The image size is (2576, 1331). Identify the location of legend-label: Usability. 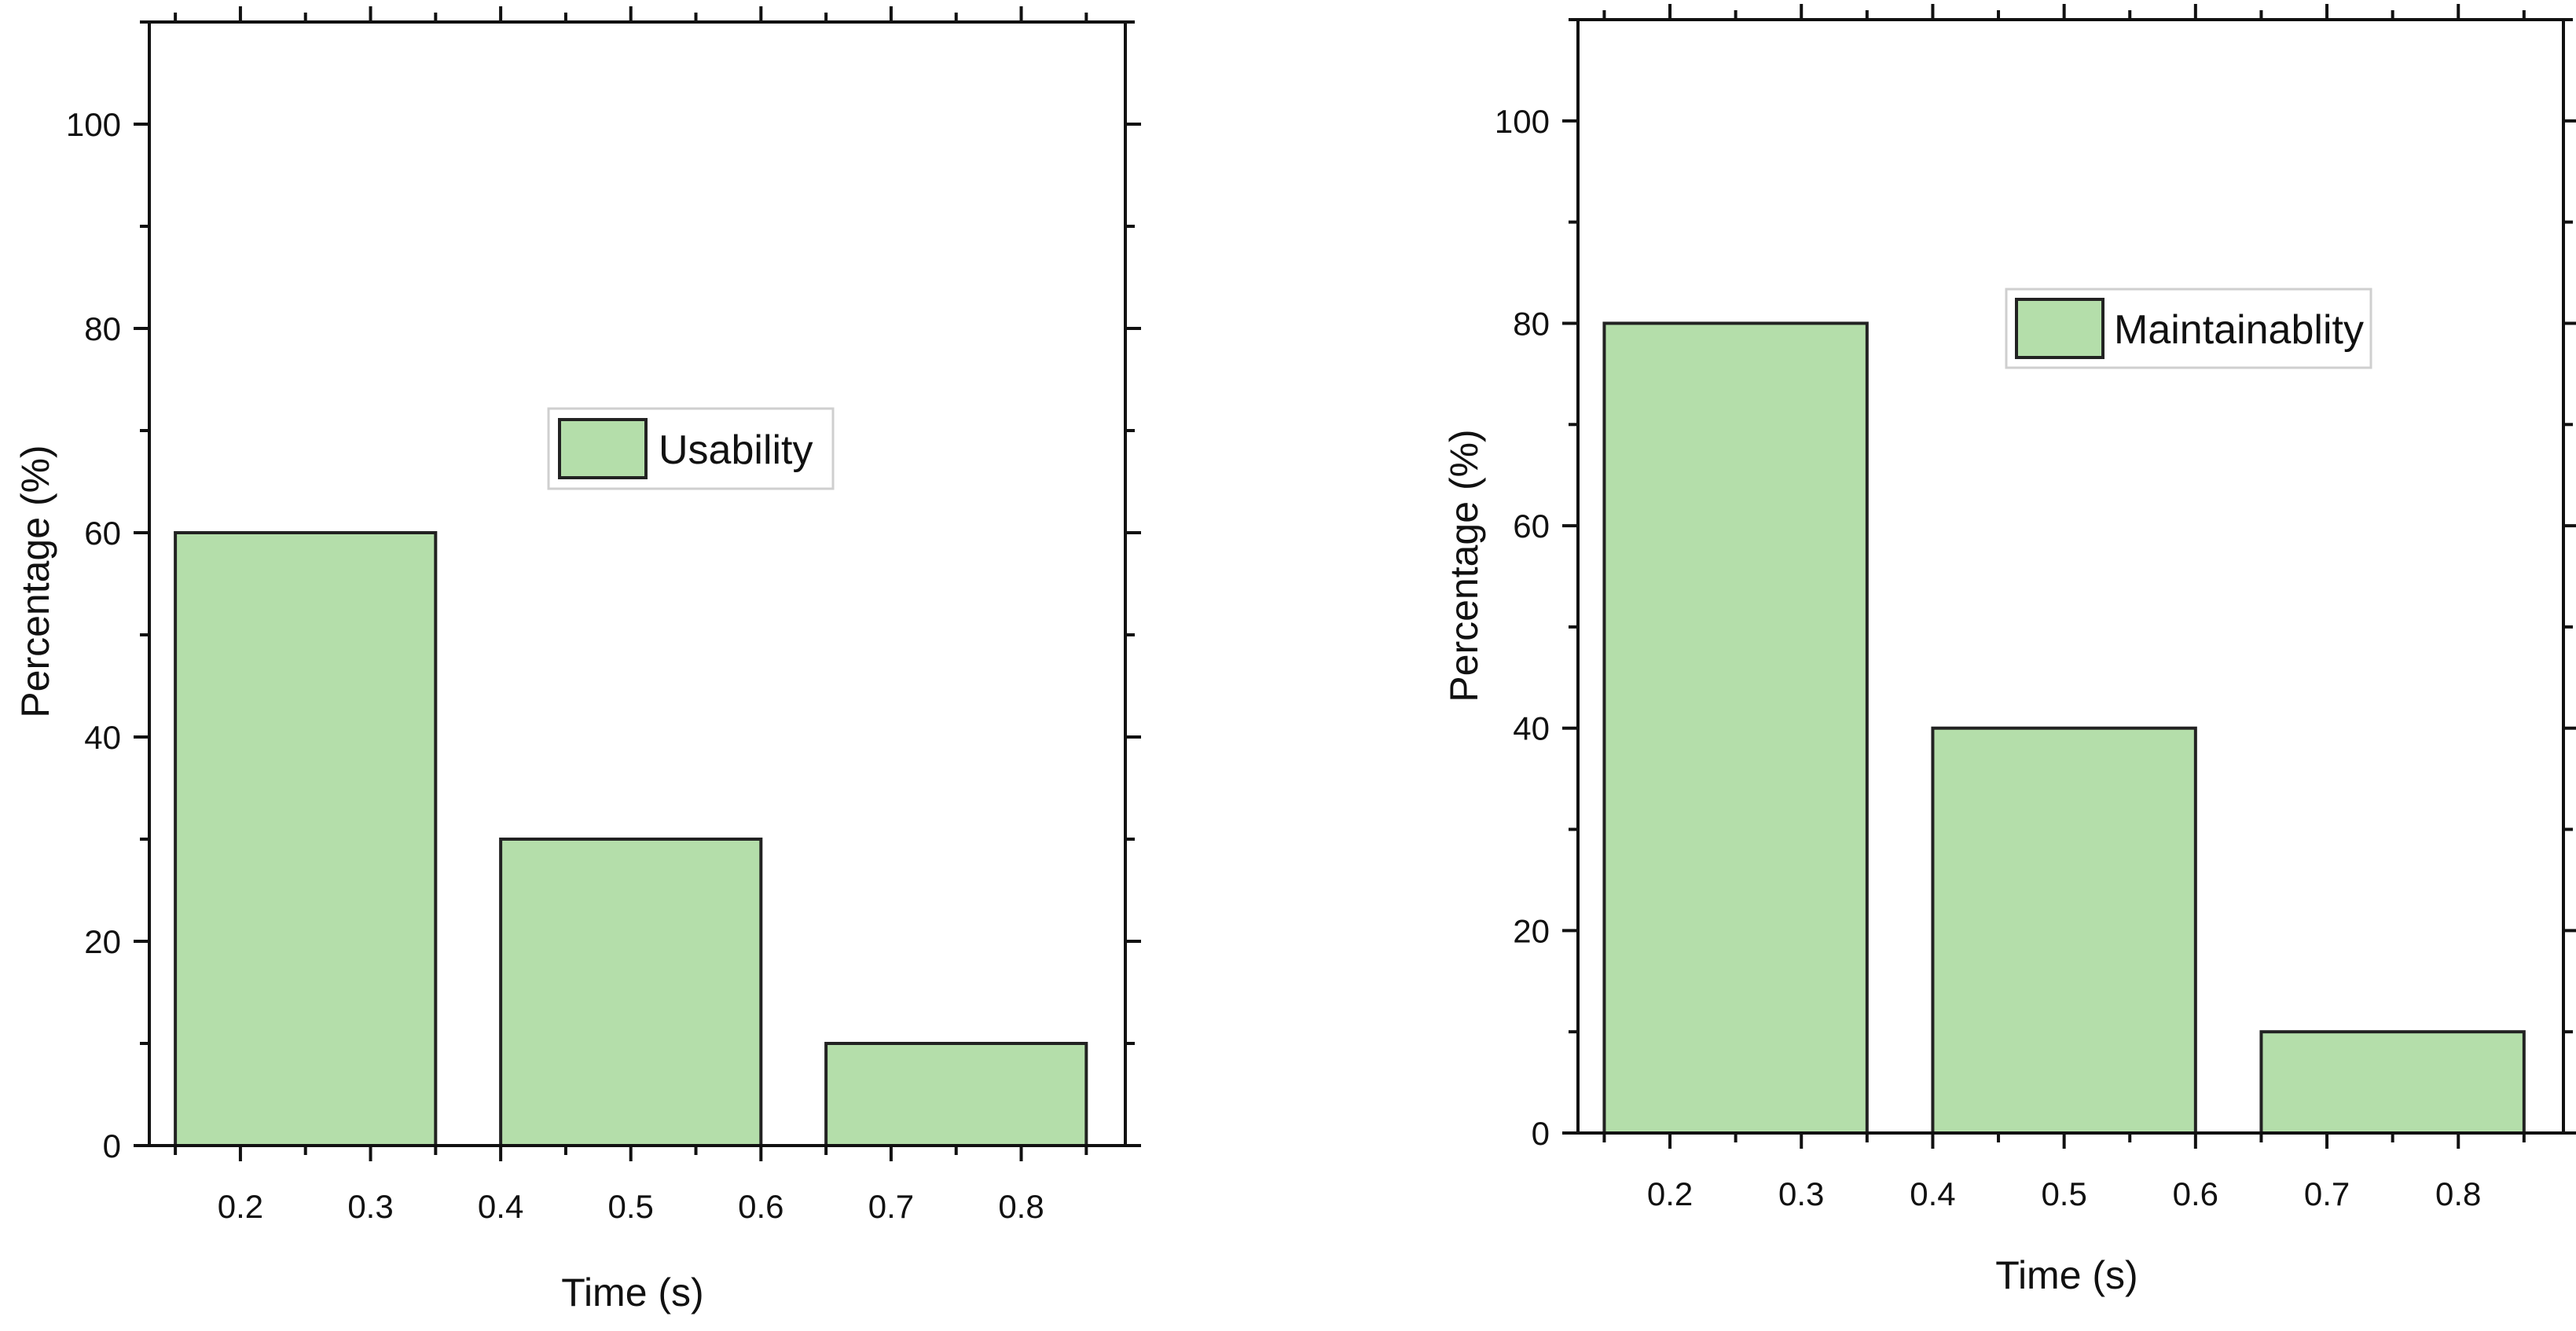
(736, 450).